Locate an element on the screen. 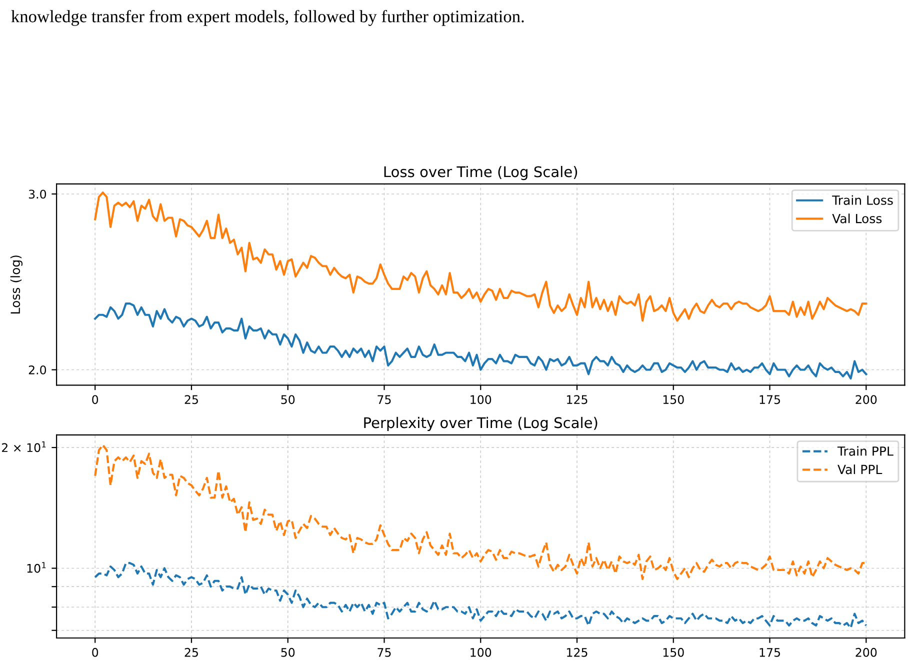  y-tick-label: 2 × 10$^{1}$ is located at coordinates (24, 446).